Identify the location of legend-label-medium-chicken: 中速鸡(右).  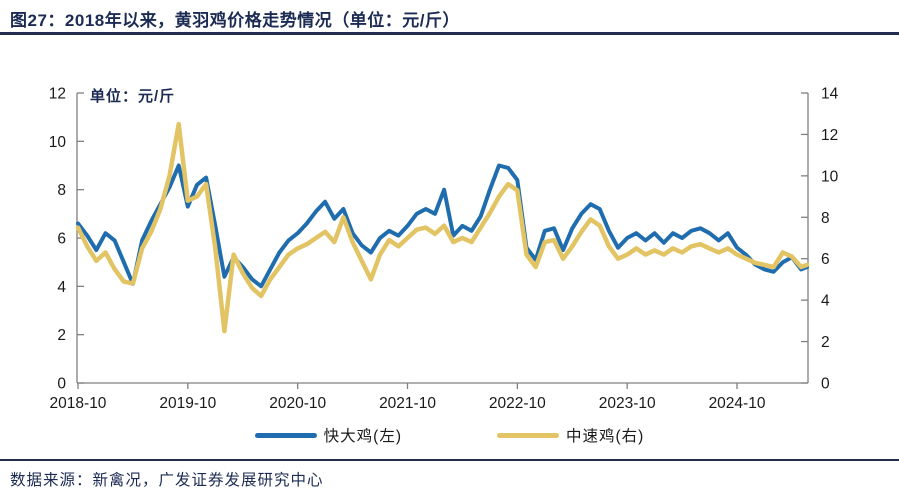
(605, 436).